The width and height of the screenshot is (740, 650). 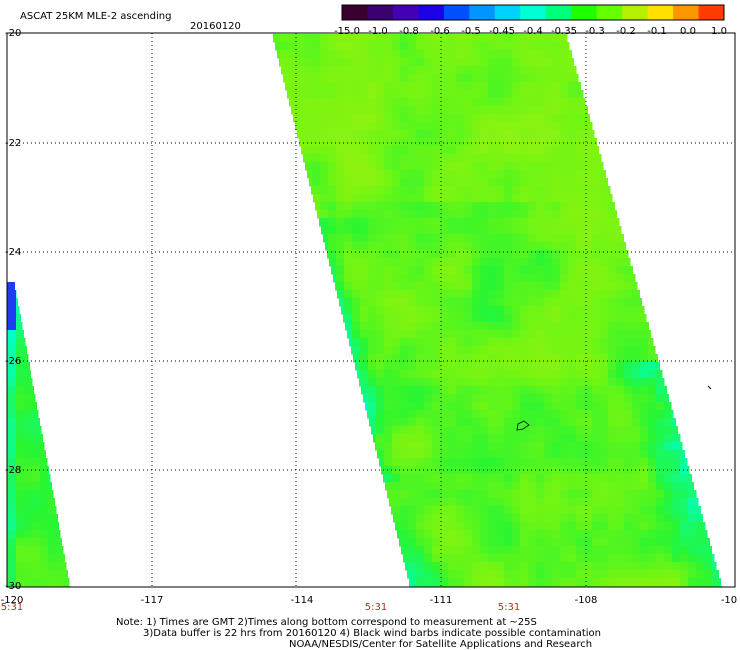 I want to click on latitude-label: -28, so click(x=13, y=470).